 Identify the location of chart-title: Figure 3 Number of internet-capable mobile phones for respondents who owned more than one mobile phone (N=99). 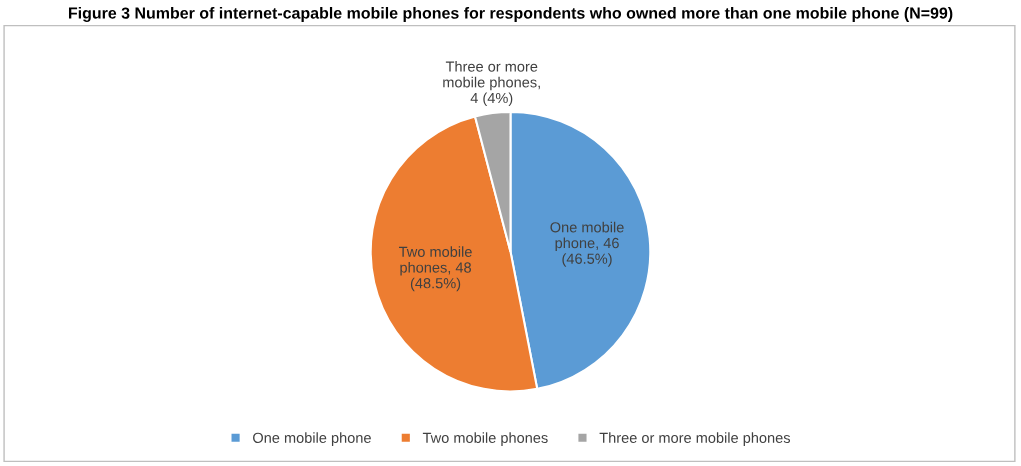
(510, 14).